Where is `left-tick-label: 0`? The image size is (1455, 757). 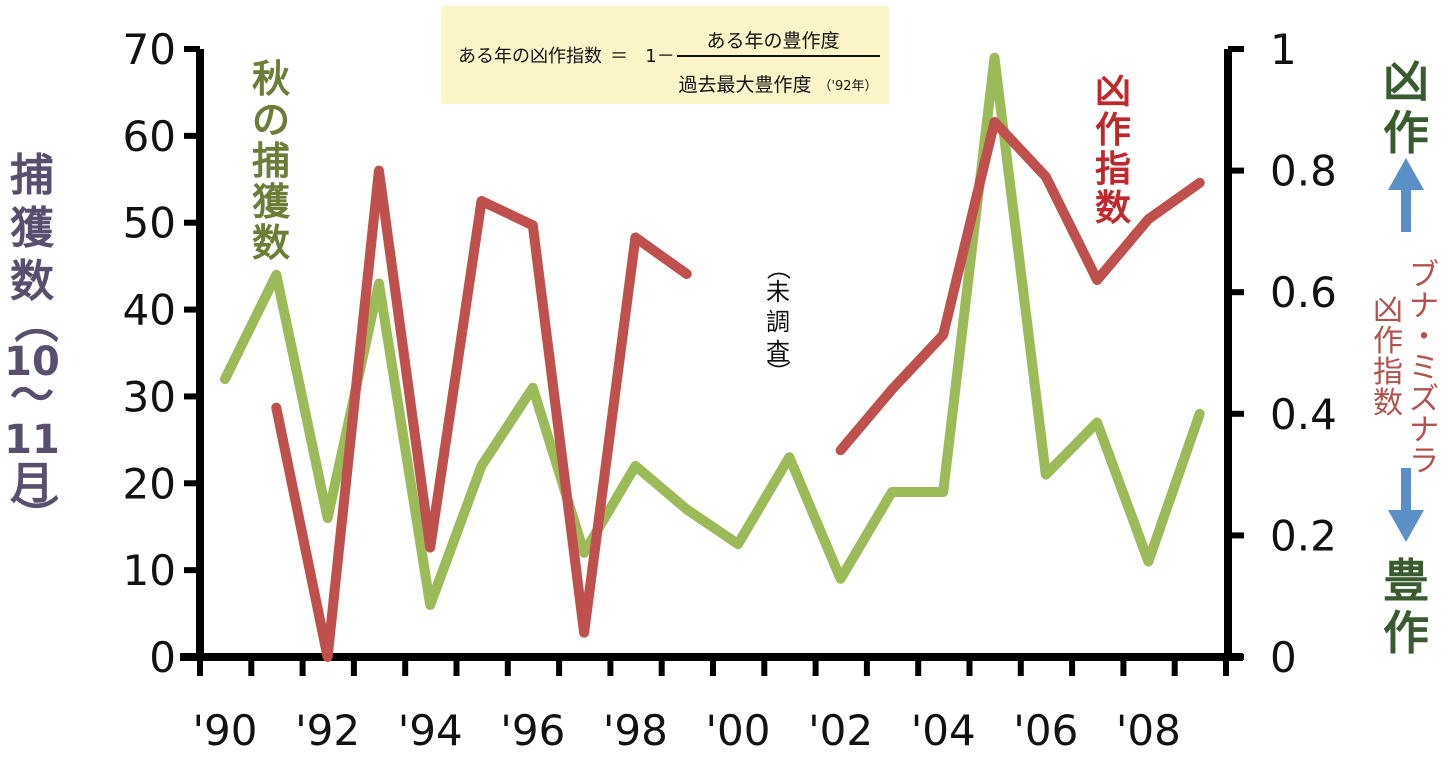
left-tick-label: 0 is located at coordinates (162, 657).